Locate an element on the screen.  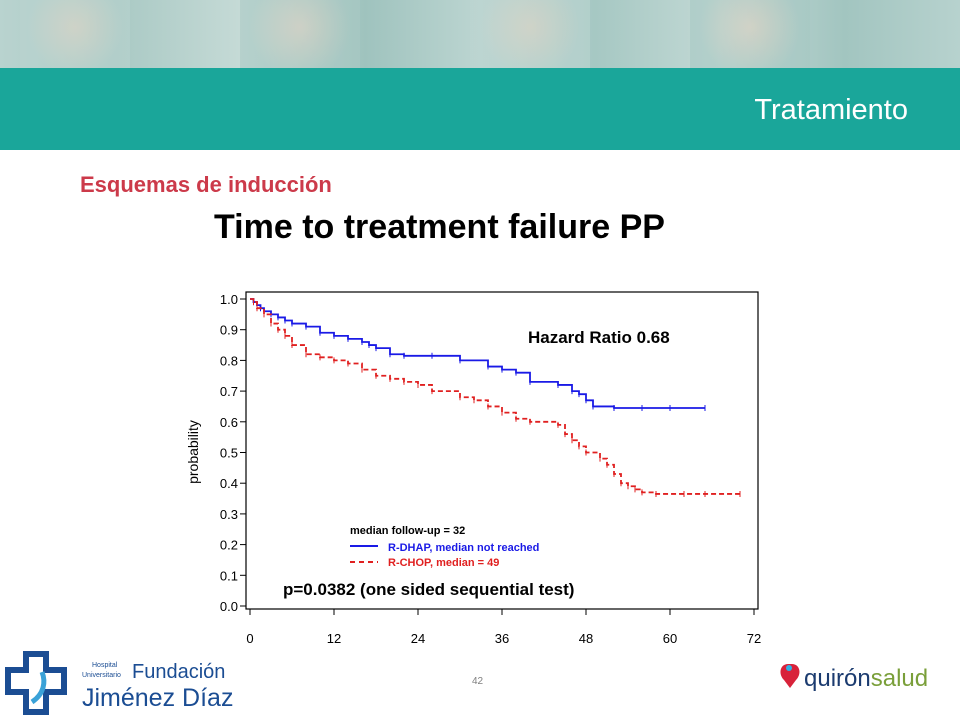
legend-header: median follow-up = 32 is located at coordinates (407, 531).